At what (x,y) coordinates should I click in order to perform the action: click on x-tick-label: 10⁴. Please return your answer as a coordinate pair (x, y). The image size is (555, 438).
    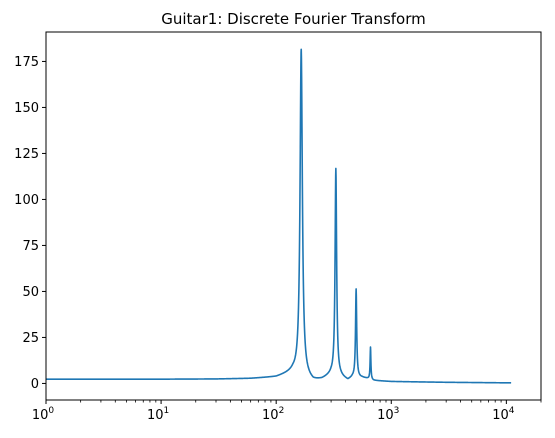
    Looking at the image, I should click on (503, 414).